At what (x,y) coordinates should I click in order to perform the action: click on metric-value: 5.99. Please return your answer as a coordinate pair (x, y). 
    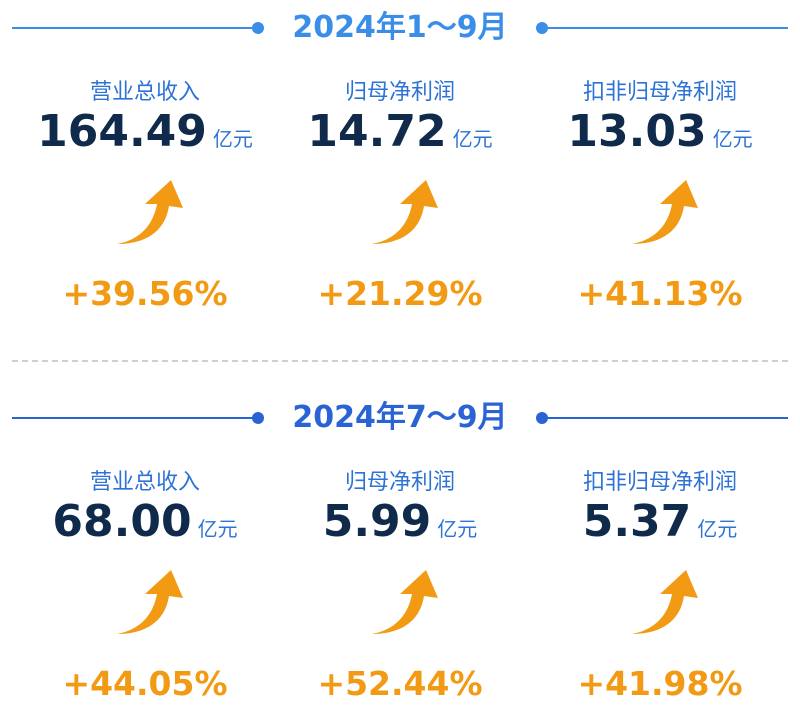
    Looking at the image, I should click on (377, 521).